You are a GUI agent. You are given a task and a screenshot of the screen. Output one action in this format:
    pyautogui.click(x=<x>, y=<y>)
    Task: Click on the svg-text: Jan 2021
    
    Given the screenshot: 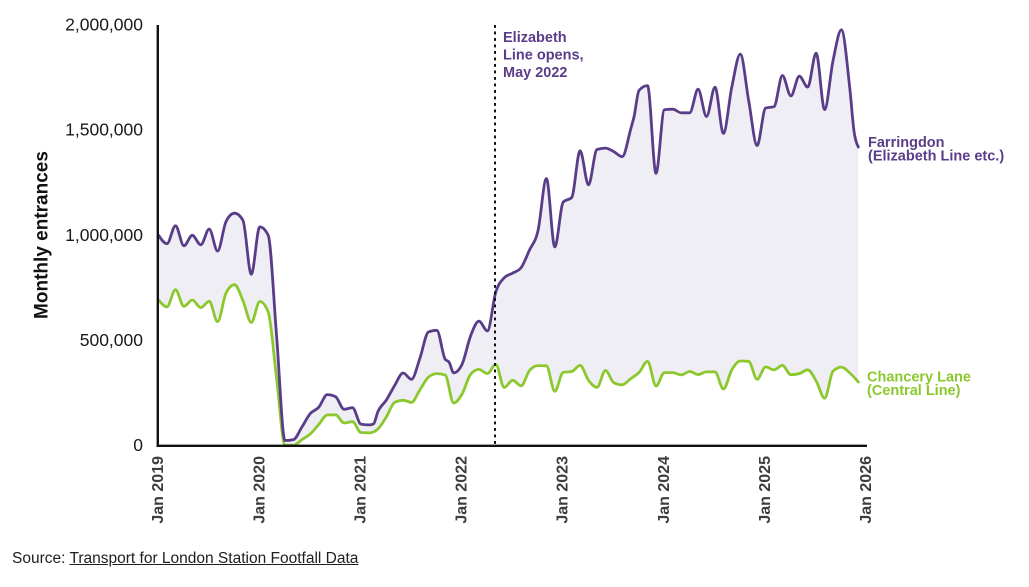 What is the action you would take?
    pyautogui.click(x=360, y=490)
    